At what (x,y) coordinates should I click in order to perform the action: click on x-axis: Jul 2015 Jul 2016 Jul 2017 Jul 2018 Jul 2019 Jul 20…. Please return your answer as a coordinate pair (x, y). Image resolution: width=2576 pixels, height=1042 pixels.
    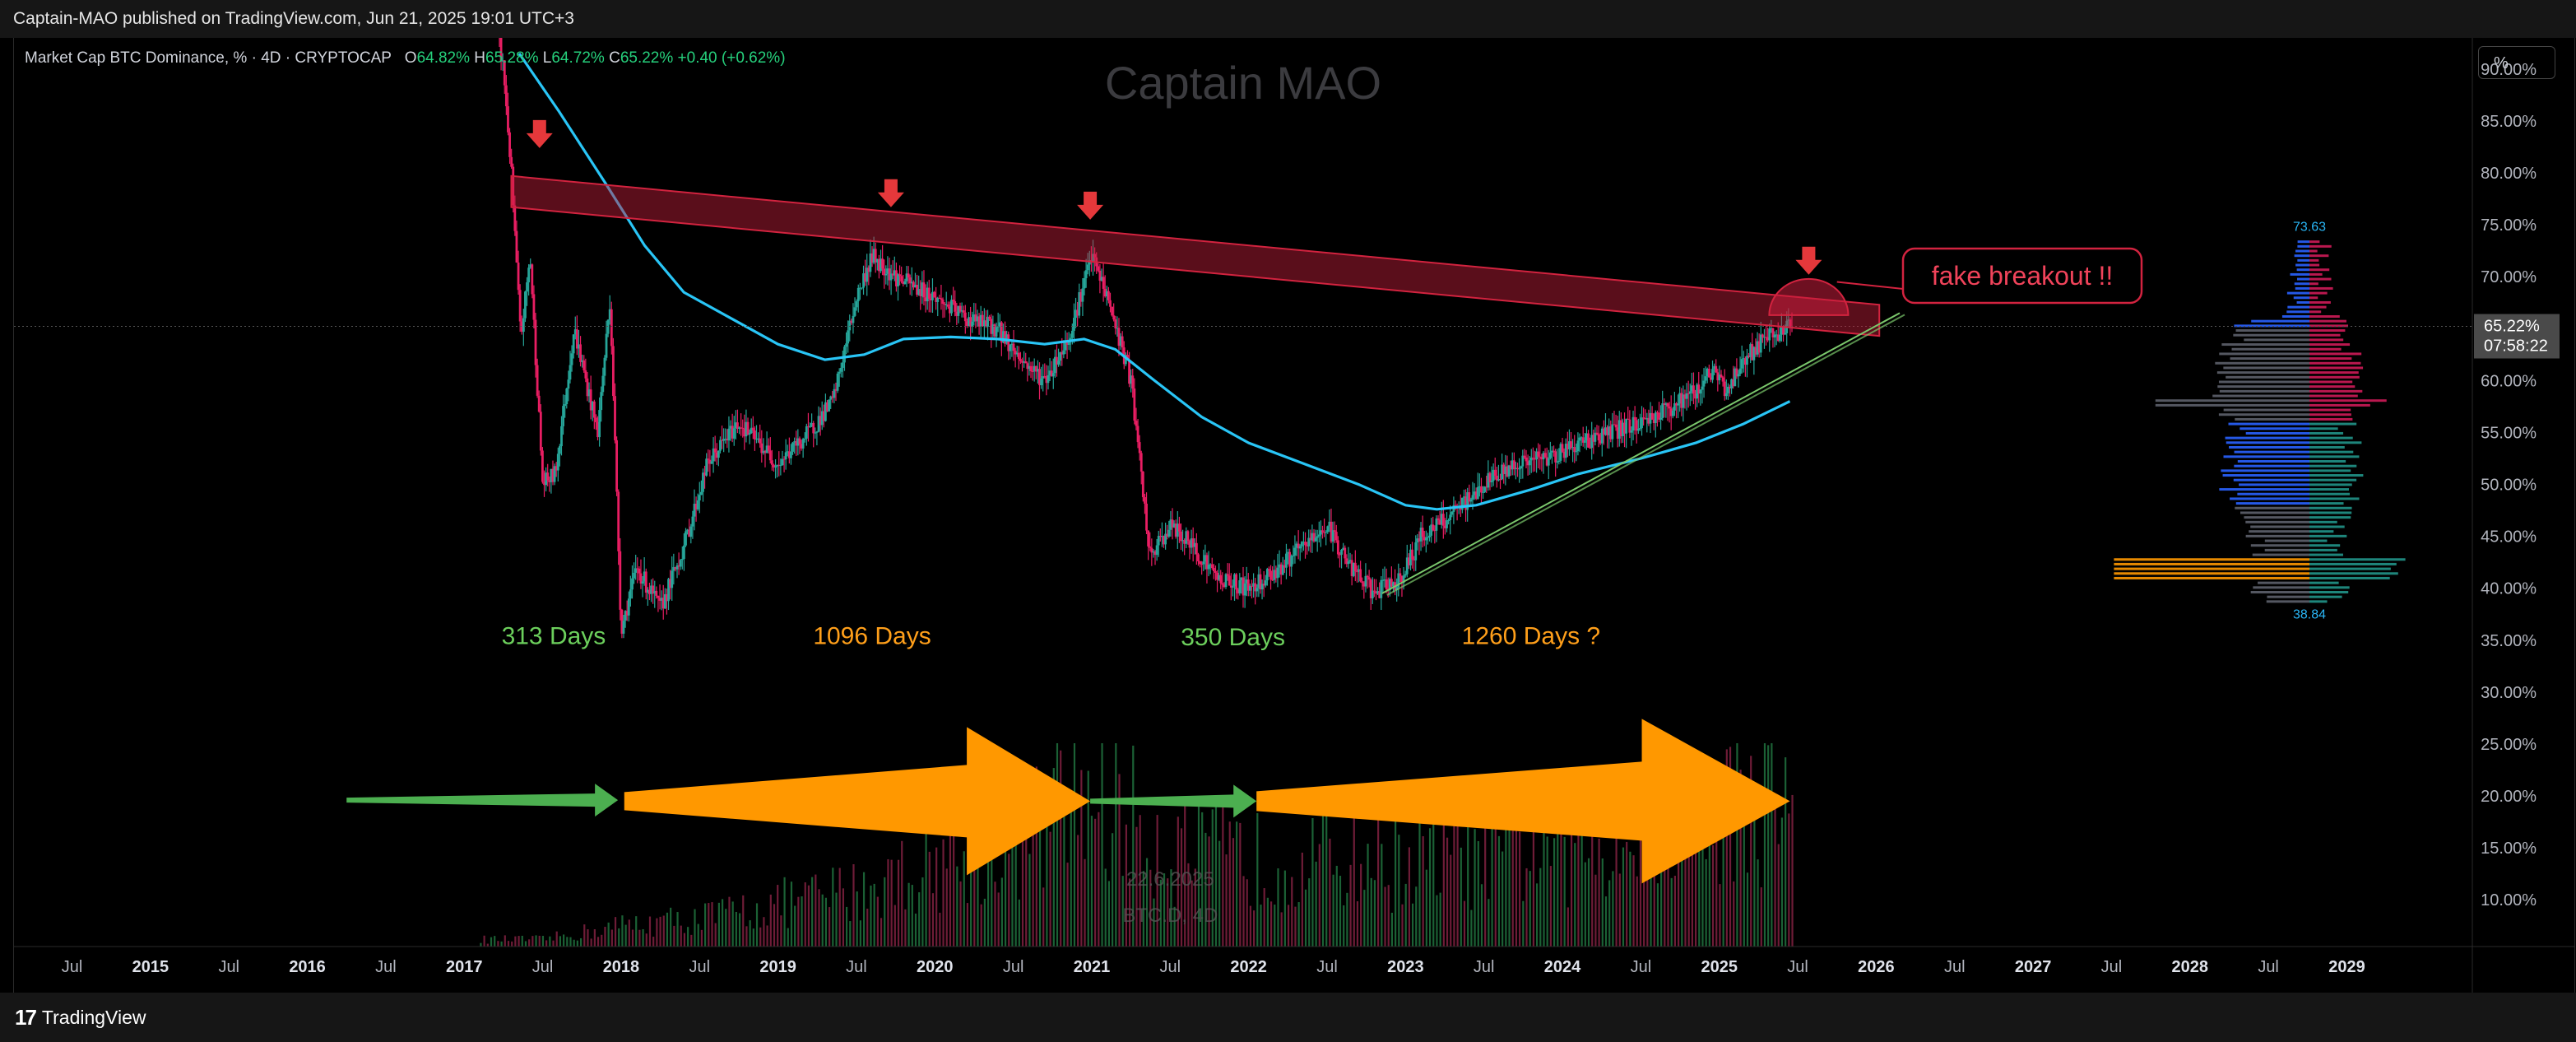
    Looking at the image, I should click on (1294, 961).